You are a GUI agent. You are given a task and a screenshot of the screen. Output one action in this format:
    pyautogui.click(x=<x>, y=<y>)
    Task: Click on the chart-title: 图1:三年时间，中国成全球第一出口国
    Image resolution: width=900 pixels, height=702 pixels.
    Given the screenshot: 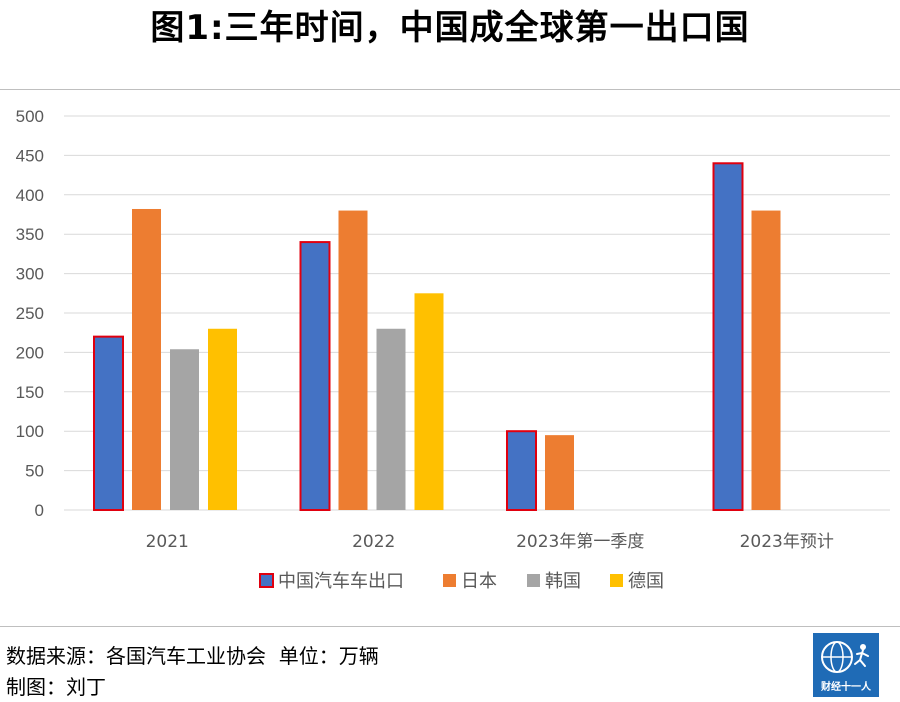 What is the action you would take?
    pyautogui.click(x=450, y=28)
    